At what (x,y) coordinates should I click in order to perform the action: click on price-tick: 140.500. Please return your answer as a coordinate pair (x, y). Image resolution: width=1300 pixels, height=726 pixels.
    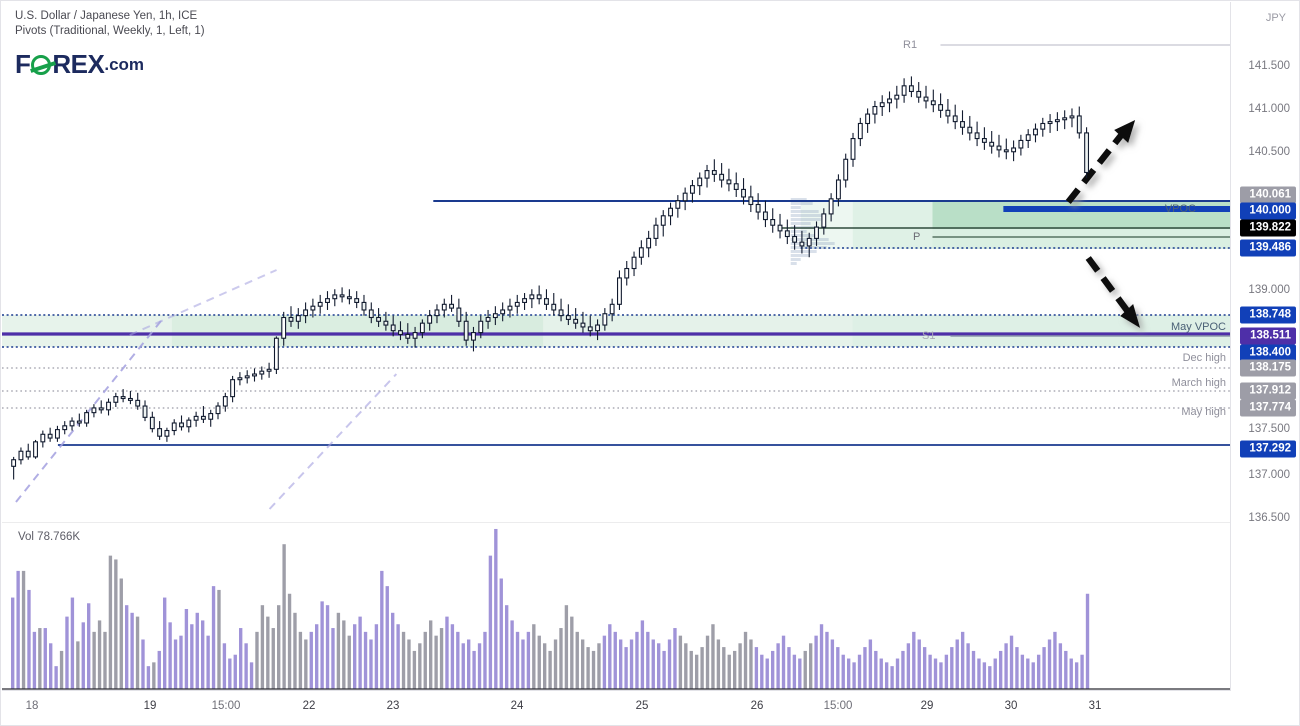
    Looking at the image, I should click on (1269, 152).